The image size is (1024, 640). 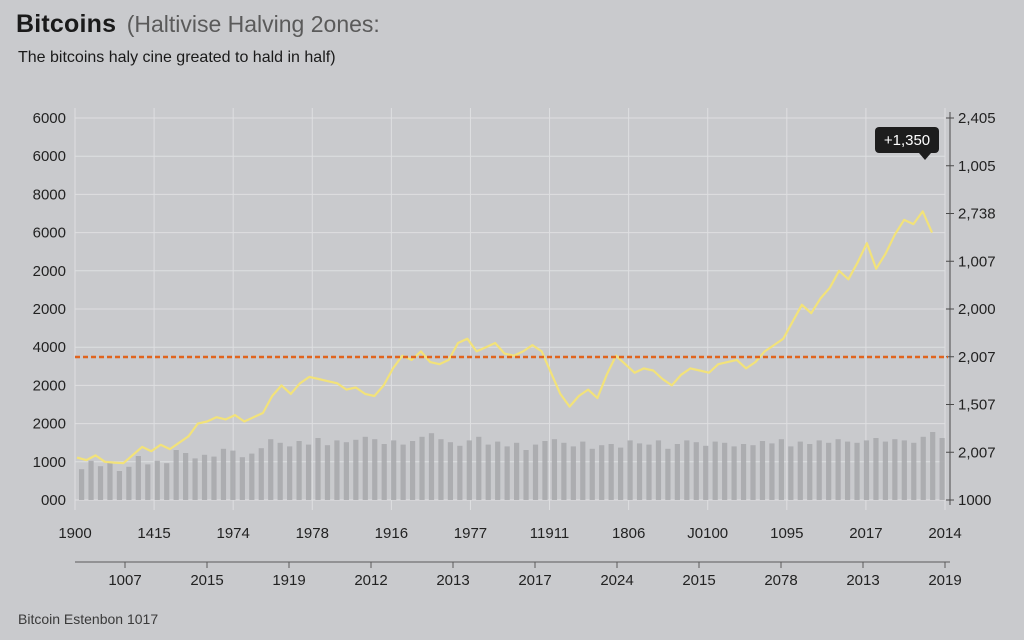 I want to click on x-axis-tick-label: 1916, so click(x=391, y=533).